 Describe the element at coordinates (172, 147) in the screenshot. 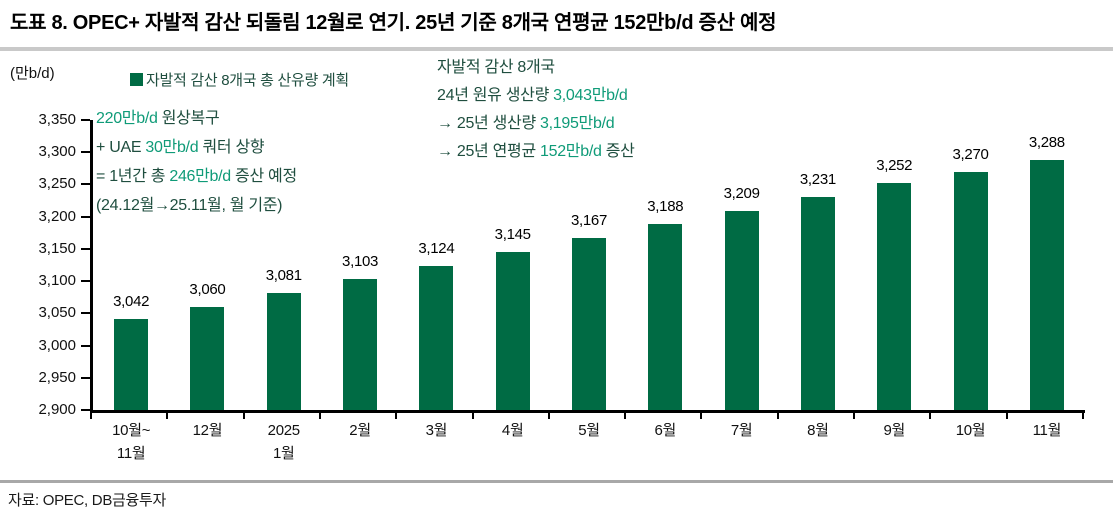

I see `annotation-highlight: 30만b/d` at that location.